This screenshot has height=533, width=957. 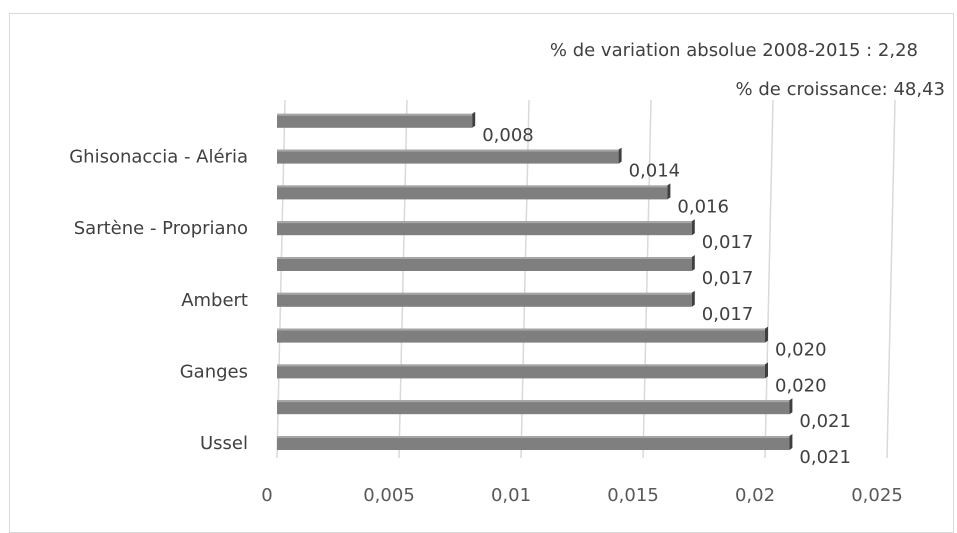 I want to click on x-tick-label: 0,01, so click(x=511, y=495).